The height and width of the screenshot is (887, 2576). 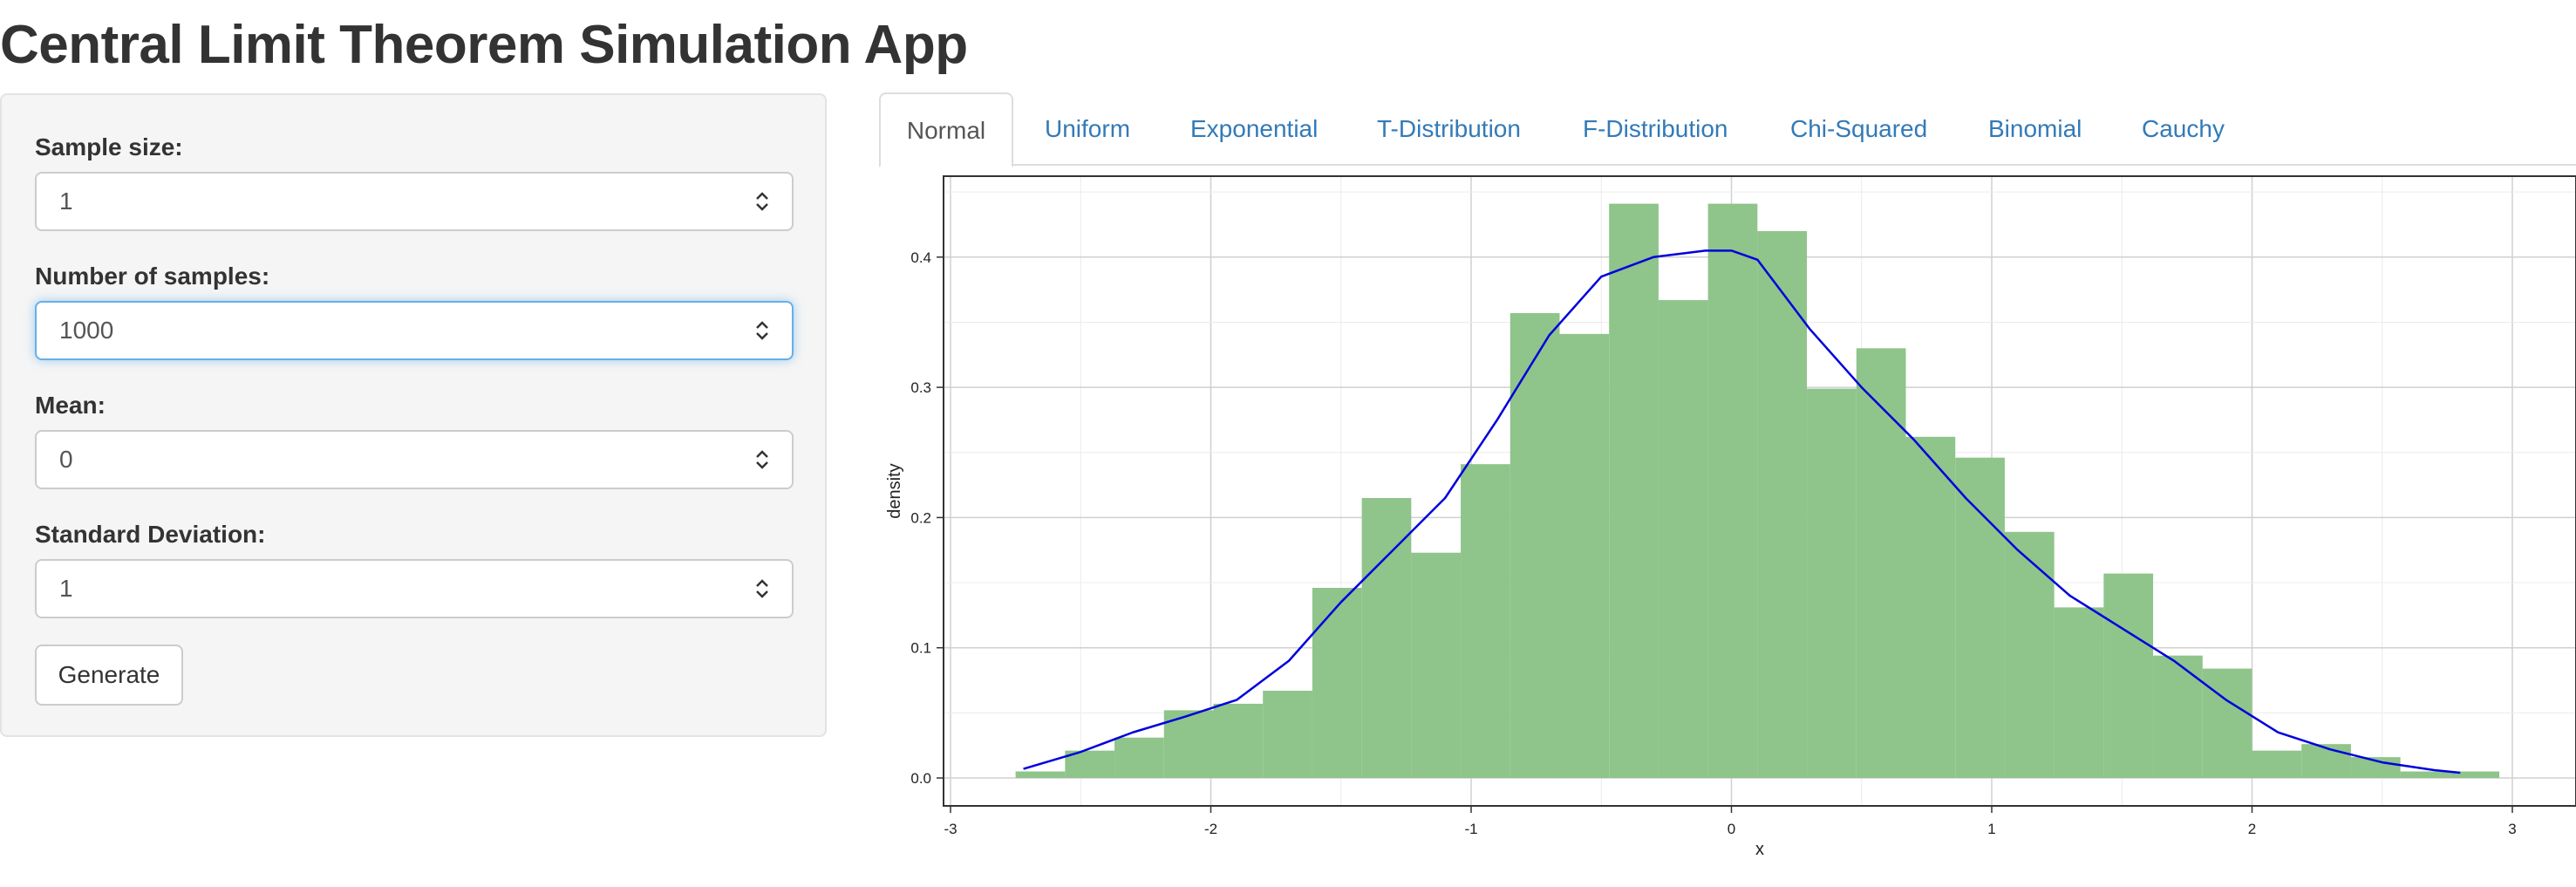 I want to click on mean-value: 0, so click(x=66, y=459).